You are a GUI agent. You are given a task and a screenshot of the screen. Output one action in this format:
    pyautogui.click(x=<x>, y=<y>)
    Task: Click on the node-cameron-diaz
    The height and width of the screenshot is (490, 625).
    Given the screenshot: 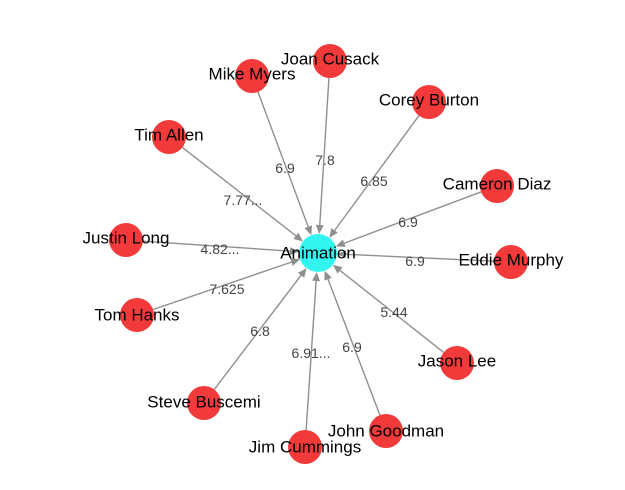 What is the action you would take?
    pyautogui.click(x=497, y=186)
    